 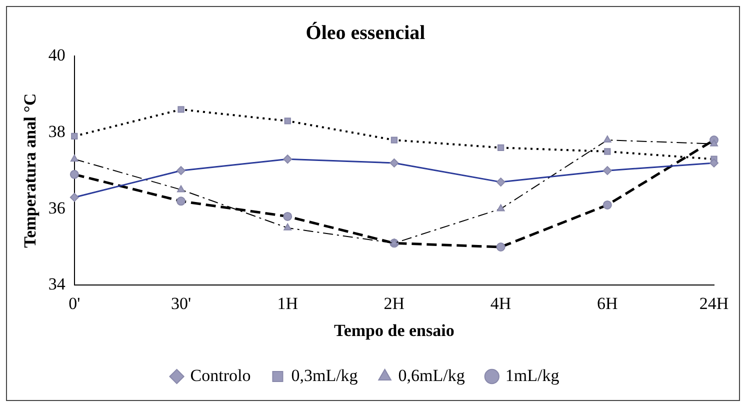 What do you see at coordinates (607, 303) in the screenshot?
I see `x-tick-label: 6H` at bounding box center [607, 303].